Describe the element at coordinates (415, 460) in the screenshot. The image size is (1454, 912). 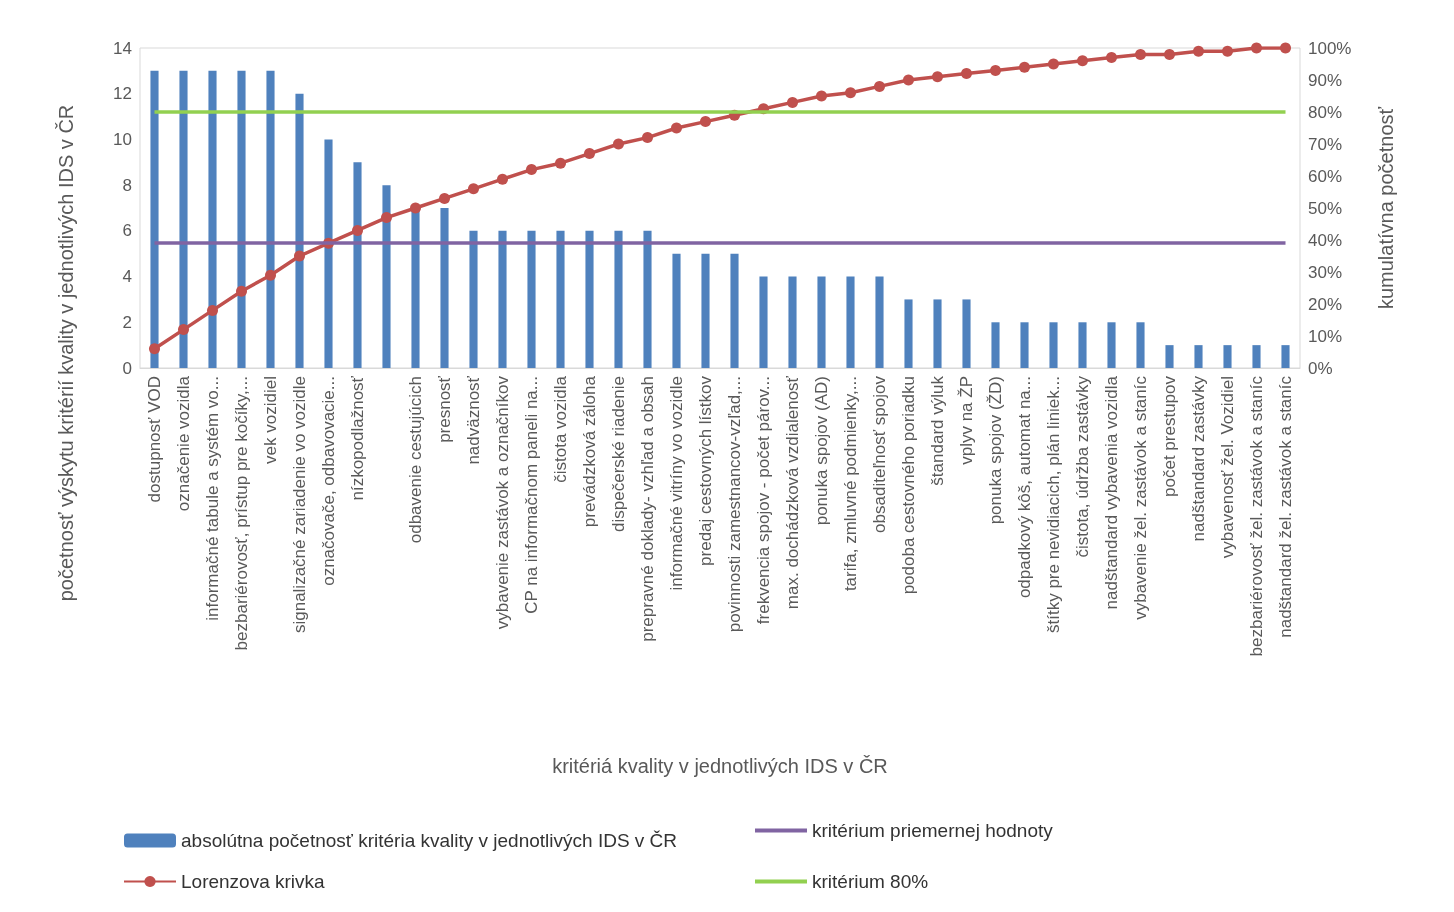
I see `x-tick-label: odbavenie cestujúcich` at that location.